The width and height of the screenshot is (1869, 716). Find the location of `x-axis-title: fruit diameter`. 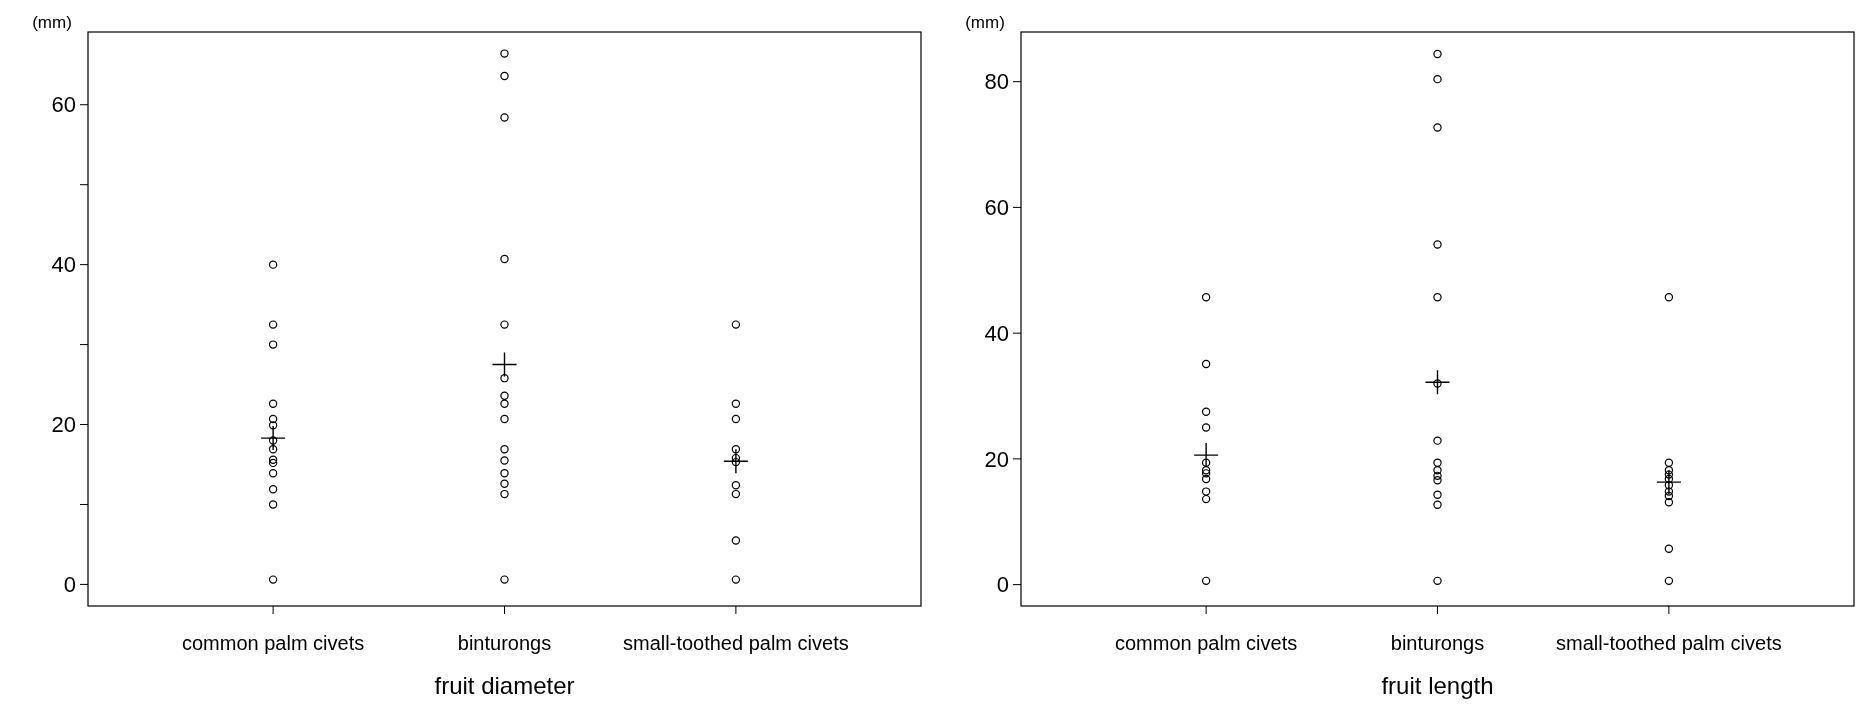

x-axis-title: fruit diameter is located at coordinates (504, 685).